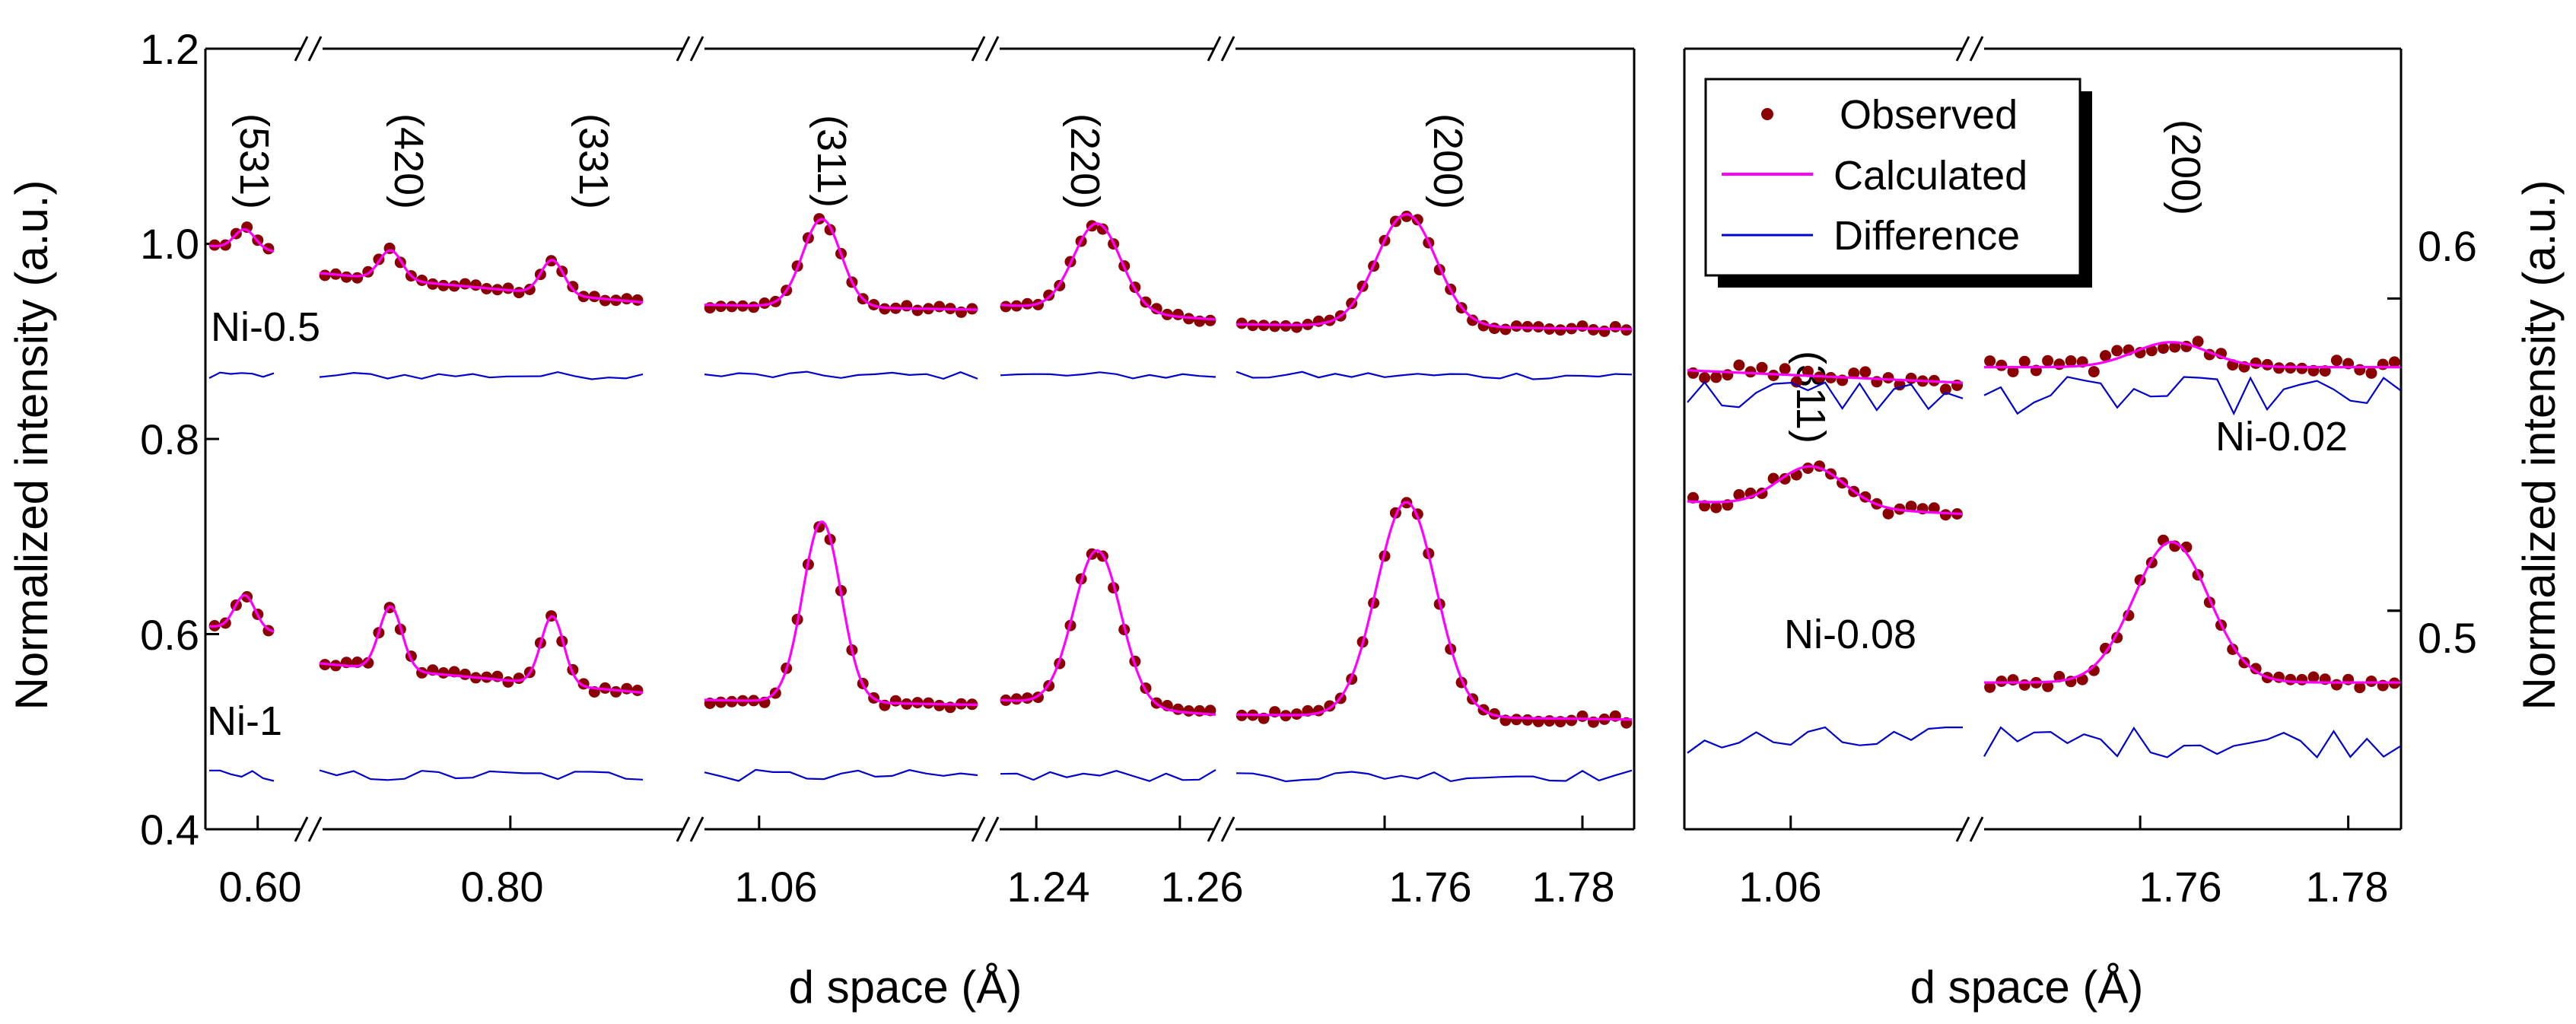 The image size is (2576, 1024). Describe the element at coordinates (260, 887) in the screenshot. I see `xtick-label-0p60: 0.60` at that location.